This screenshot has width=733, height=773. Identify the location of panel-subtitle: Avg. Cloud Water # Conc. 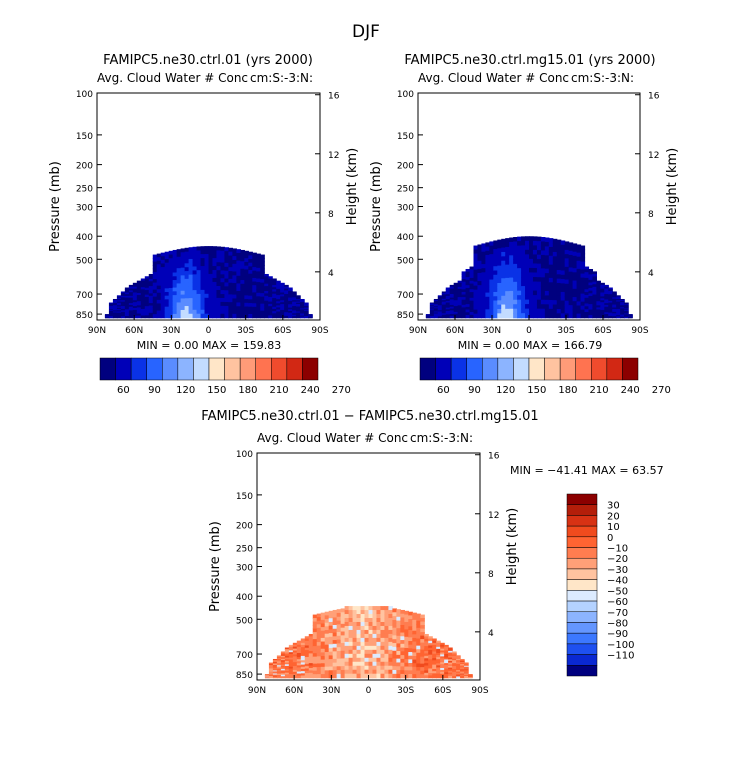
(172, 78).